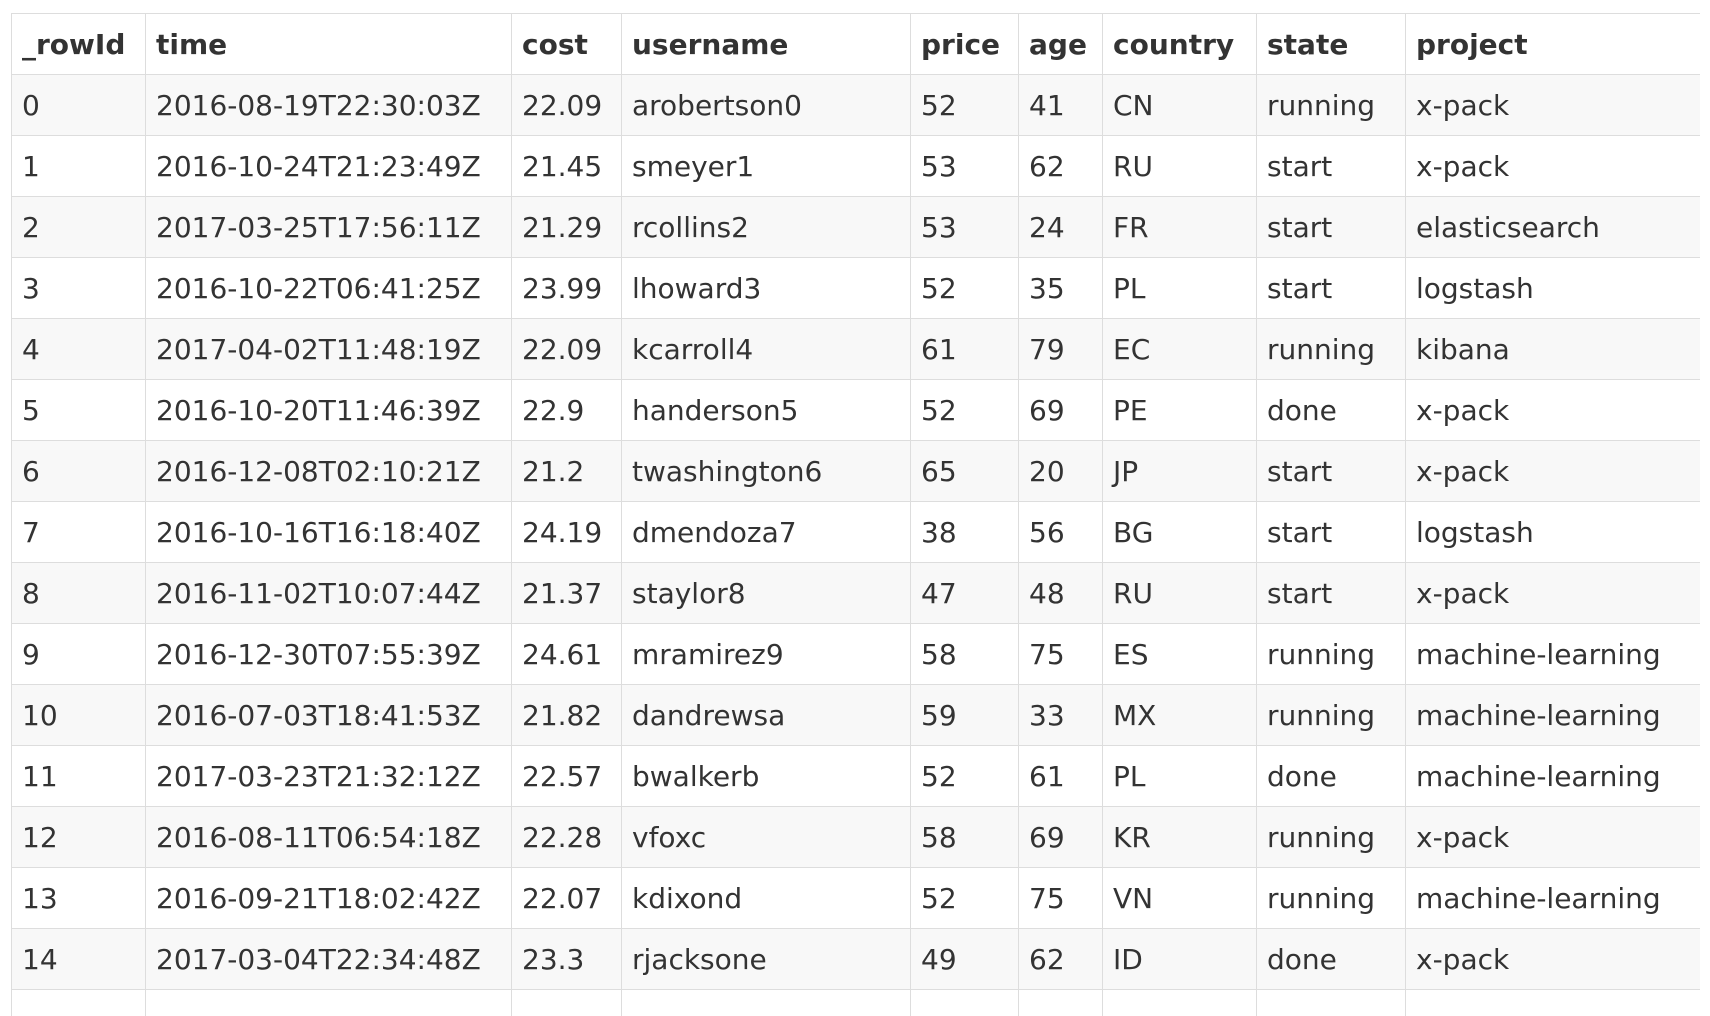  Describe the element at coordinates (1179, 959) in the screenshot. I see `cell-country: ID` at that location.